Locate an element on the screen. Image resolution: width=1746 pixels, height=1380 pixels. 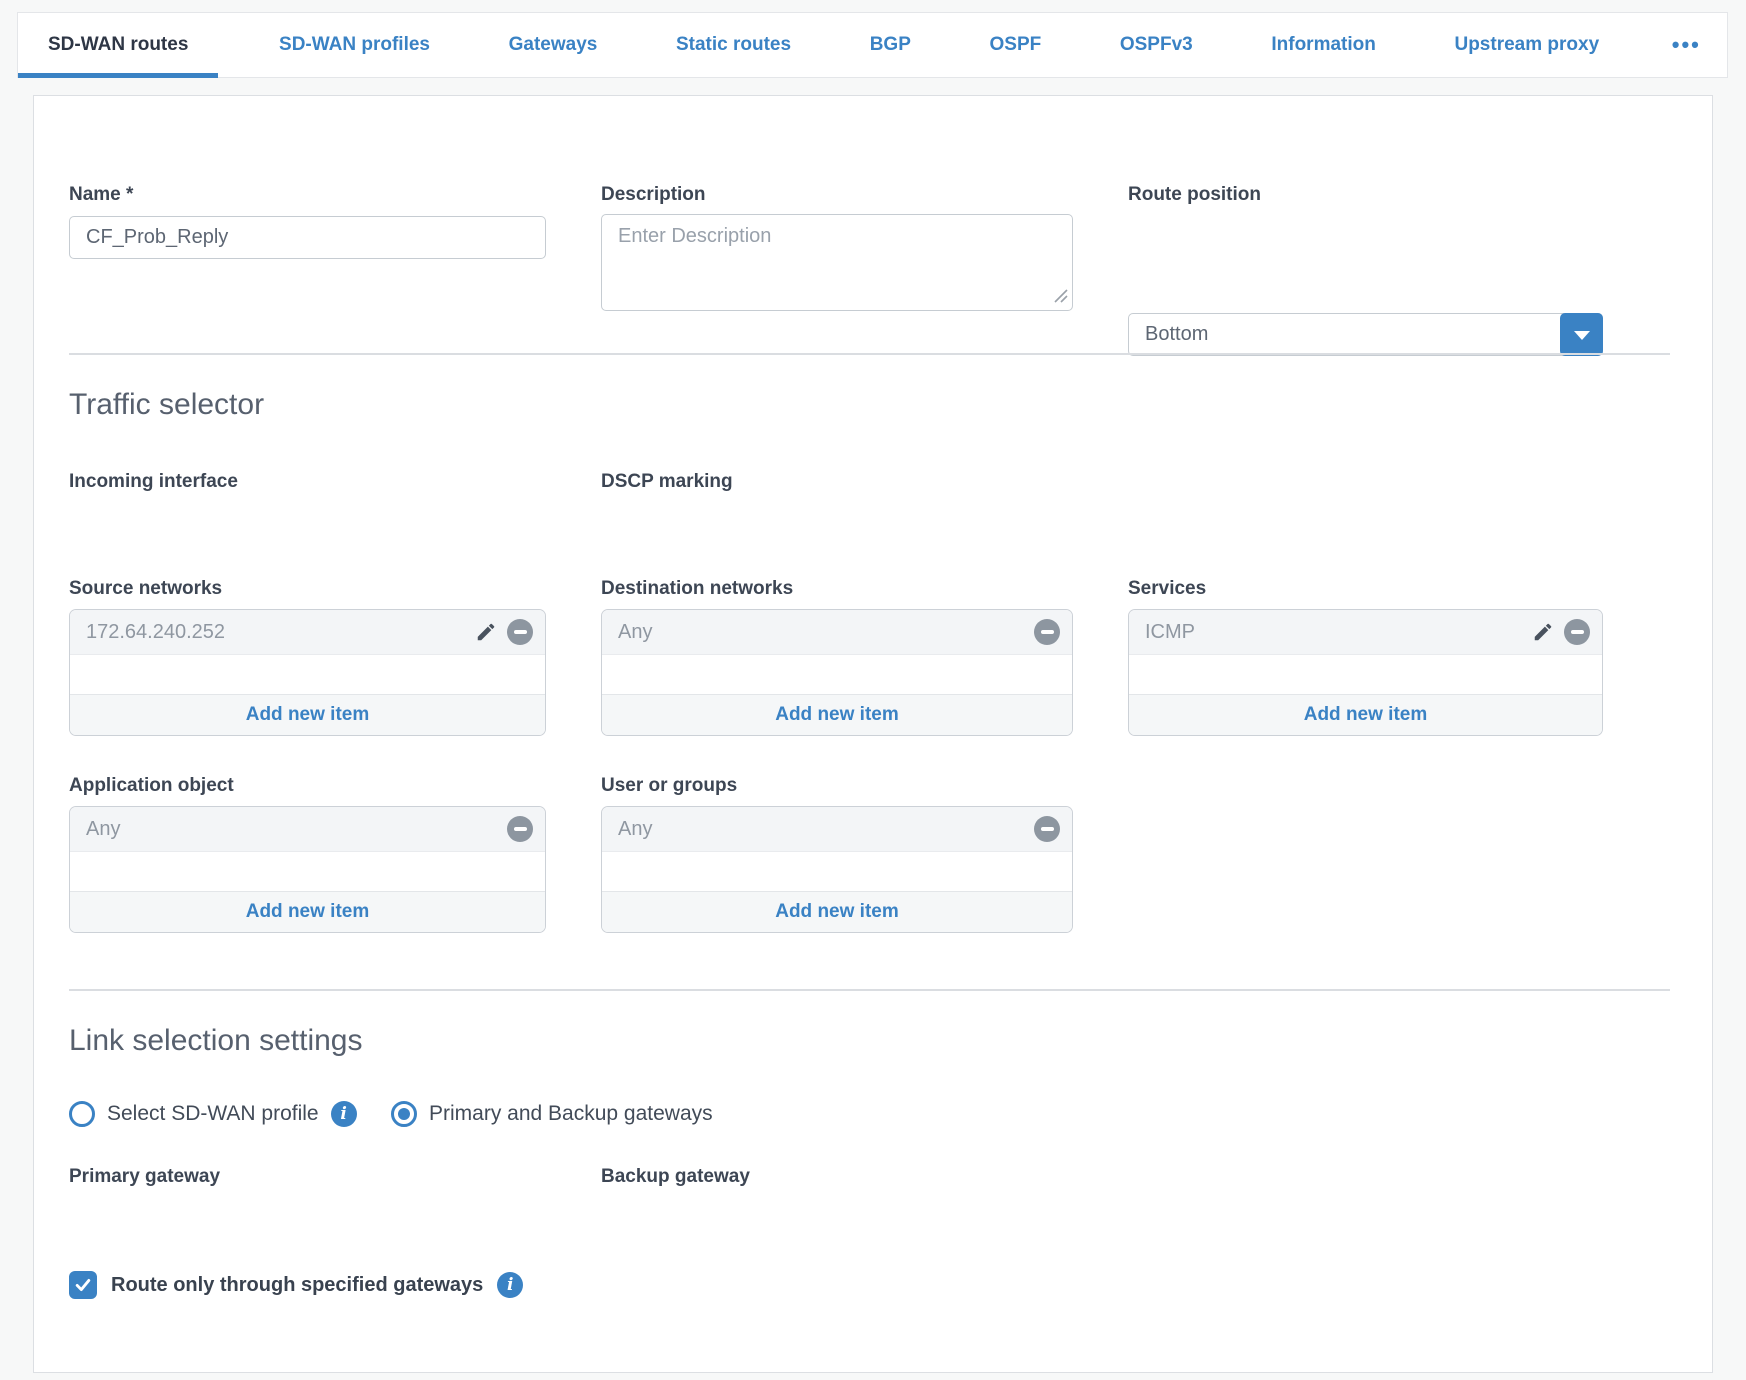
tab-static-routes: Static routes is located at coordinates (733, 44).